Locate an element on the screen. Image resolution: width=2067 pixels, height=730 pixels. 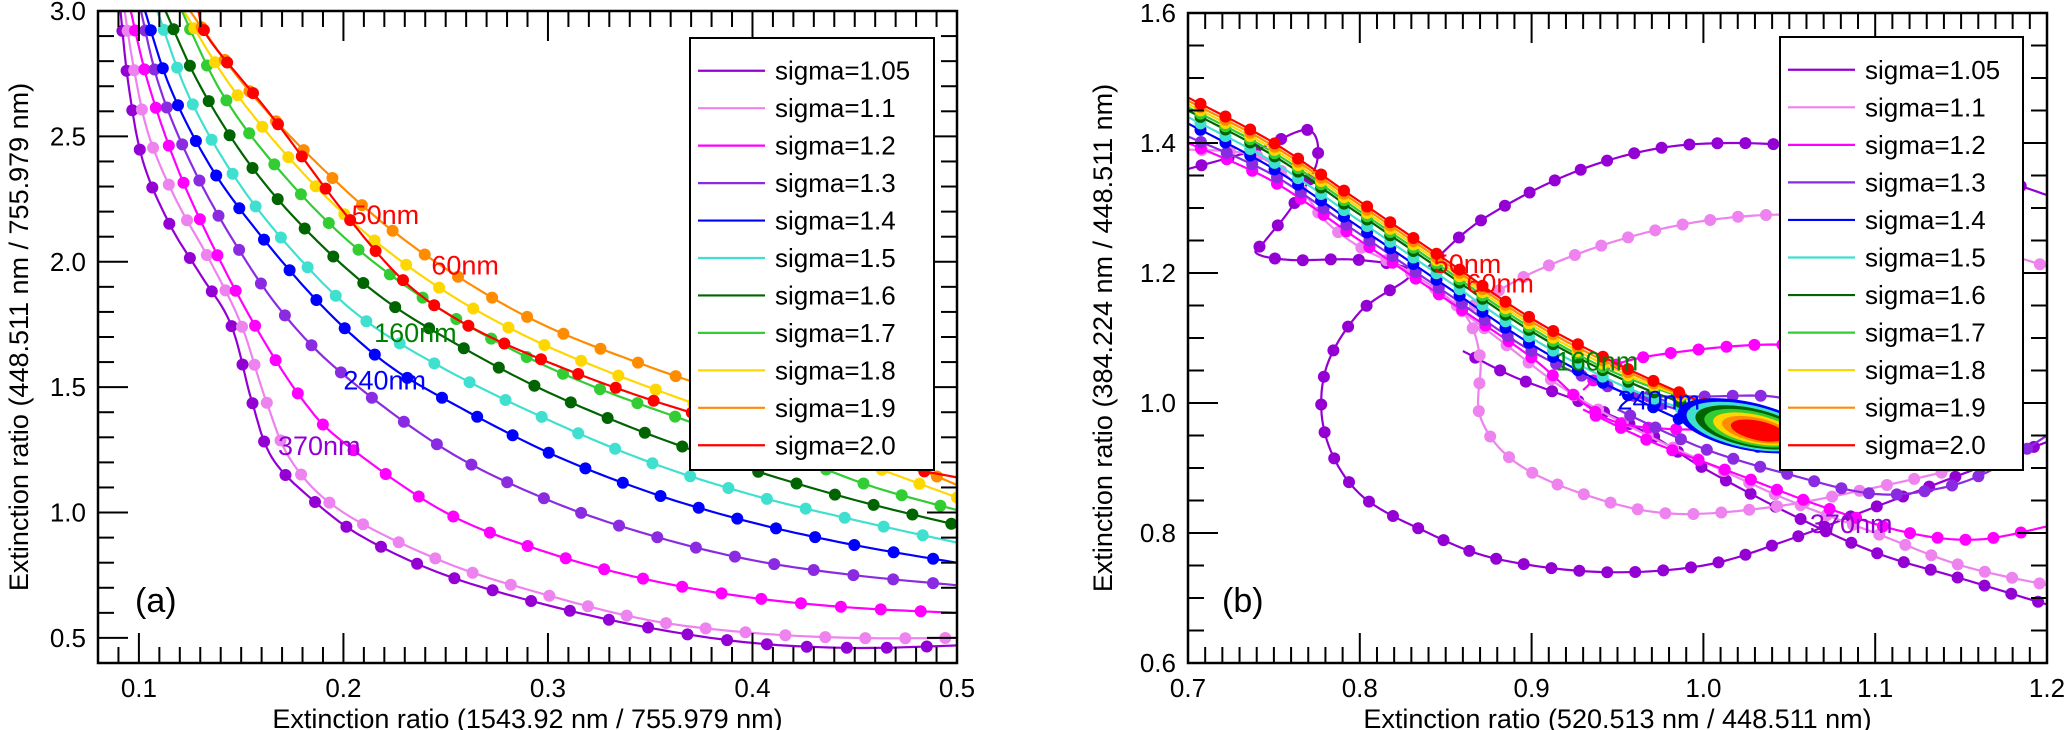
legend-item: sigma=1.7 is located at coordinates (1887, 333).